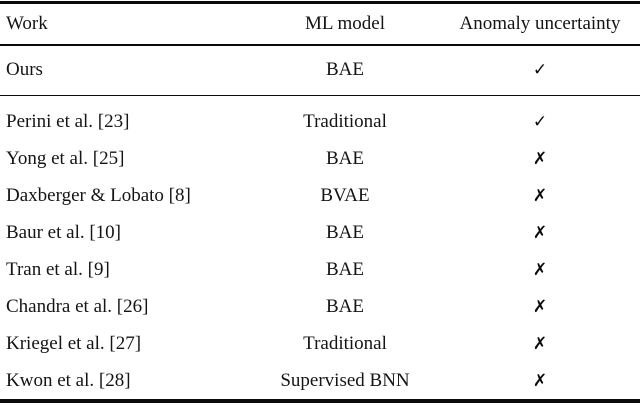  I want to click on table-row: Kriegel et al. [27] Traditional ✗, so click(320, 343).